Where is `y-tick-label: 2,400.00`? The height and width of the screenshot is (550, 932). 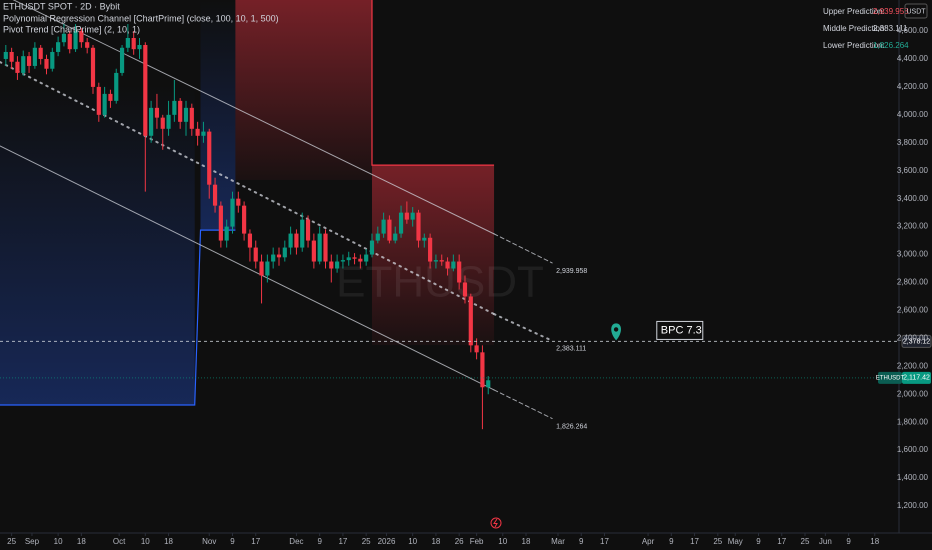
y-tick-label: 2,400.00 is located at coordinates (913, 337).